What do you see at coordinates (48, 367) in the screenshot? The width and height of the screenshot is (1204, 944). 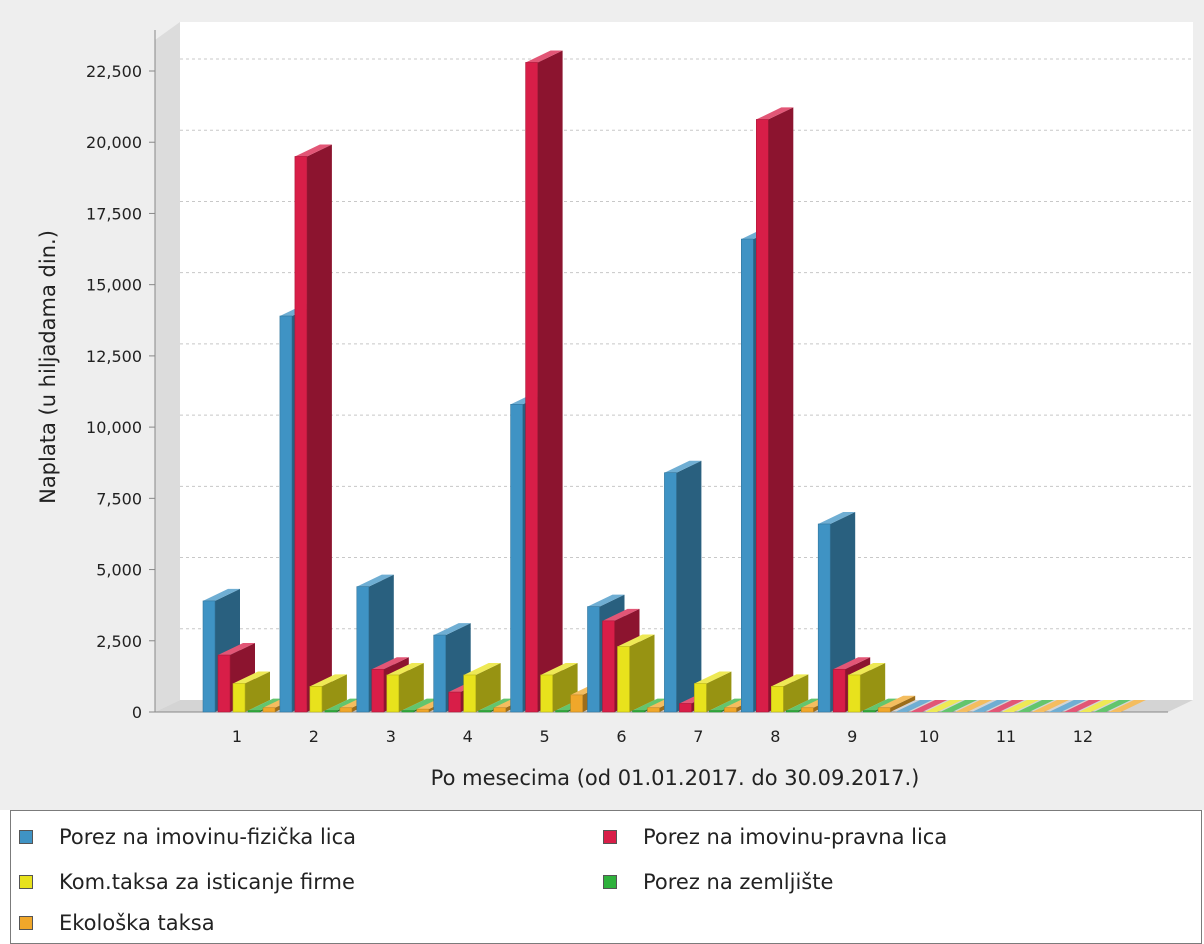 I see `y-axis-label: Naplata (u hiljadama din.)` at bounding box center [48, 367].